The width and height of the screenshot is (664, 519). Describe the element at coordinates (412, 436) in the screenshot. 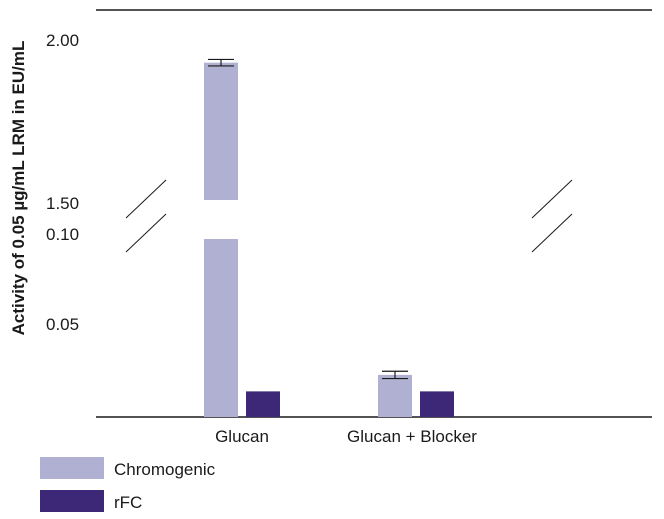

I see `category-label-glucan-blocker: Glucan + Blocker` at that location.